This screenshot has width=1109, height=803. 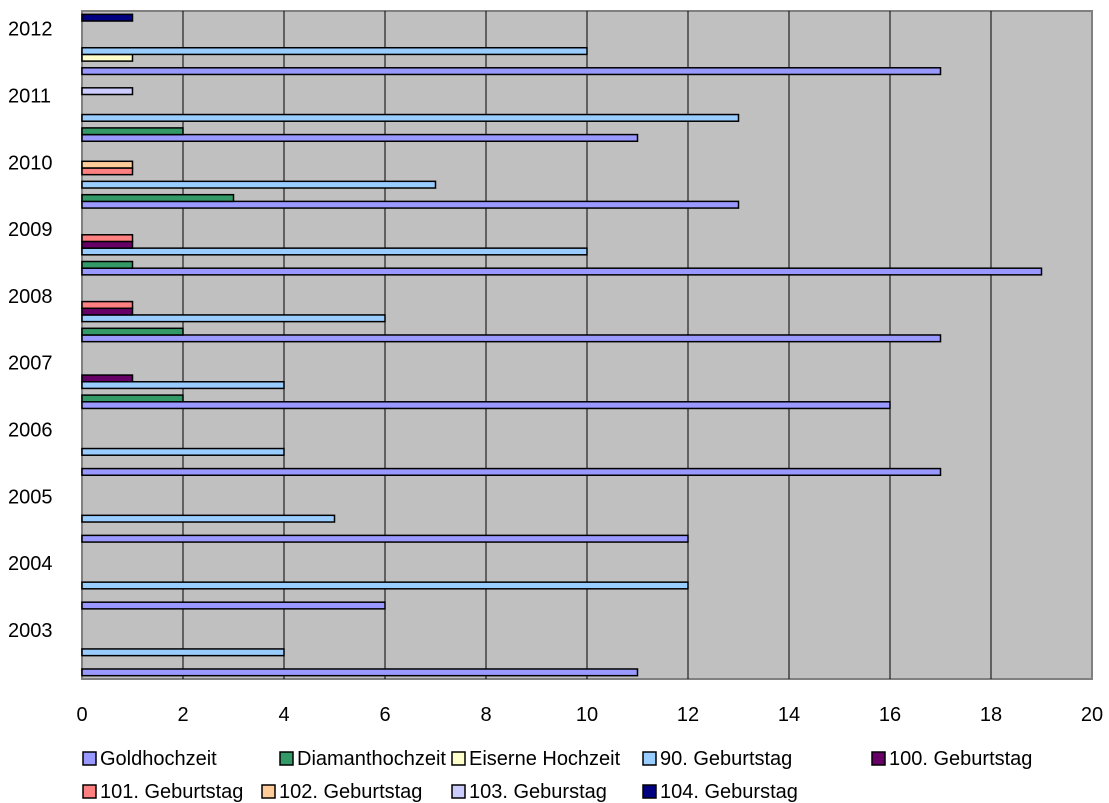 What do you see at coordinates (485, 715) in the screenshot?
I see `x-tick-label: 8` at bounding box center [485, 715].